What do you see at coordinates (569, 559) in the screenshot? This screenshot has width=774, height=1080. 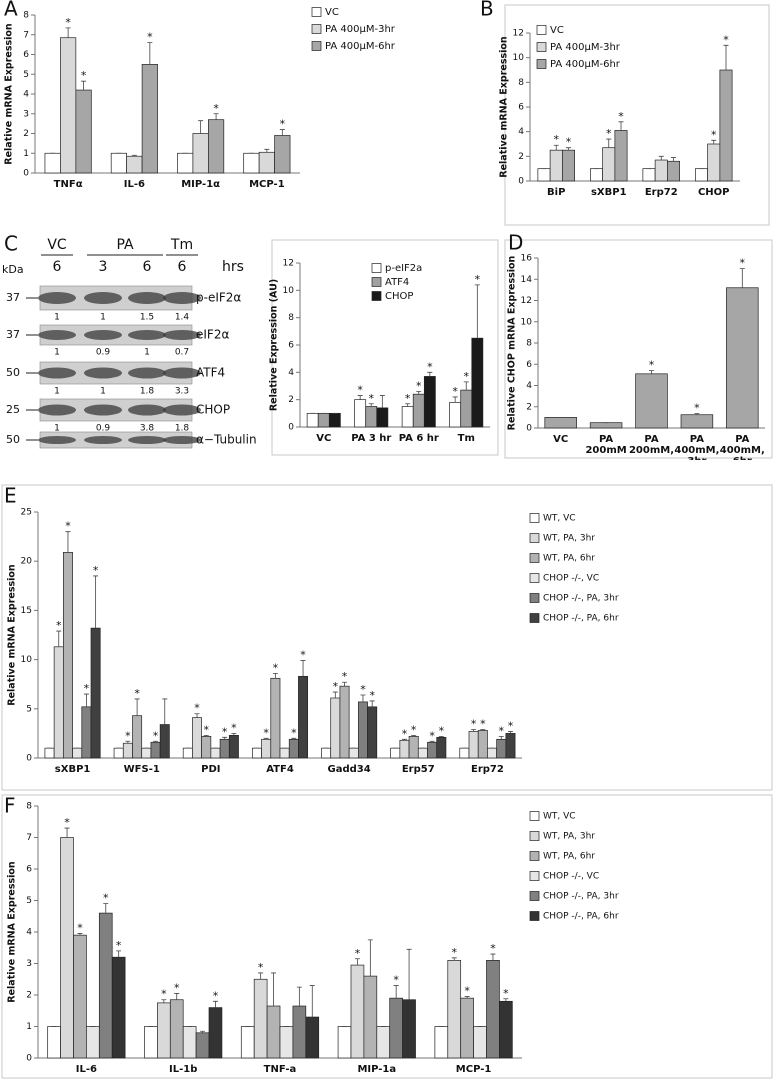 I see `legend-label: WT, PA, 6hr` at bounding box center [569, 559].